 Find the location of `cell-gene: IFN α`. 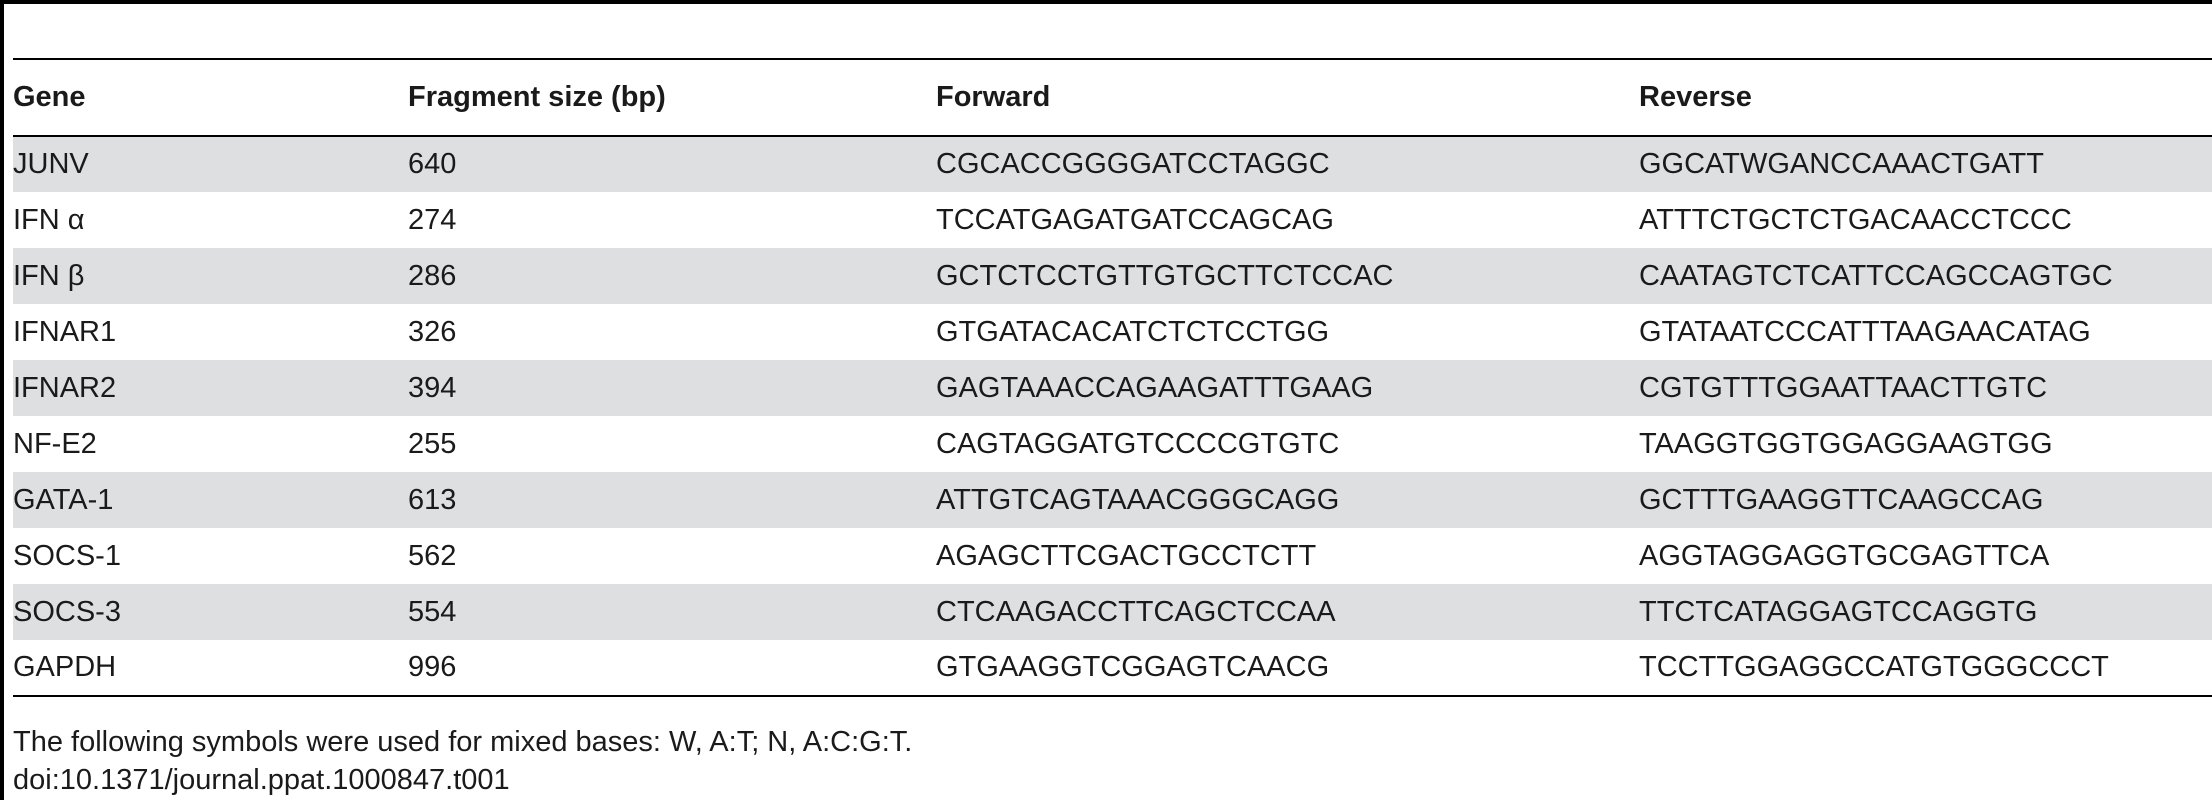

cell-gene: IFN α is located at coordinates (49, 219).